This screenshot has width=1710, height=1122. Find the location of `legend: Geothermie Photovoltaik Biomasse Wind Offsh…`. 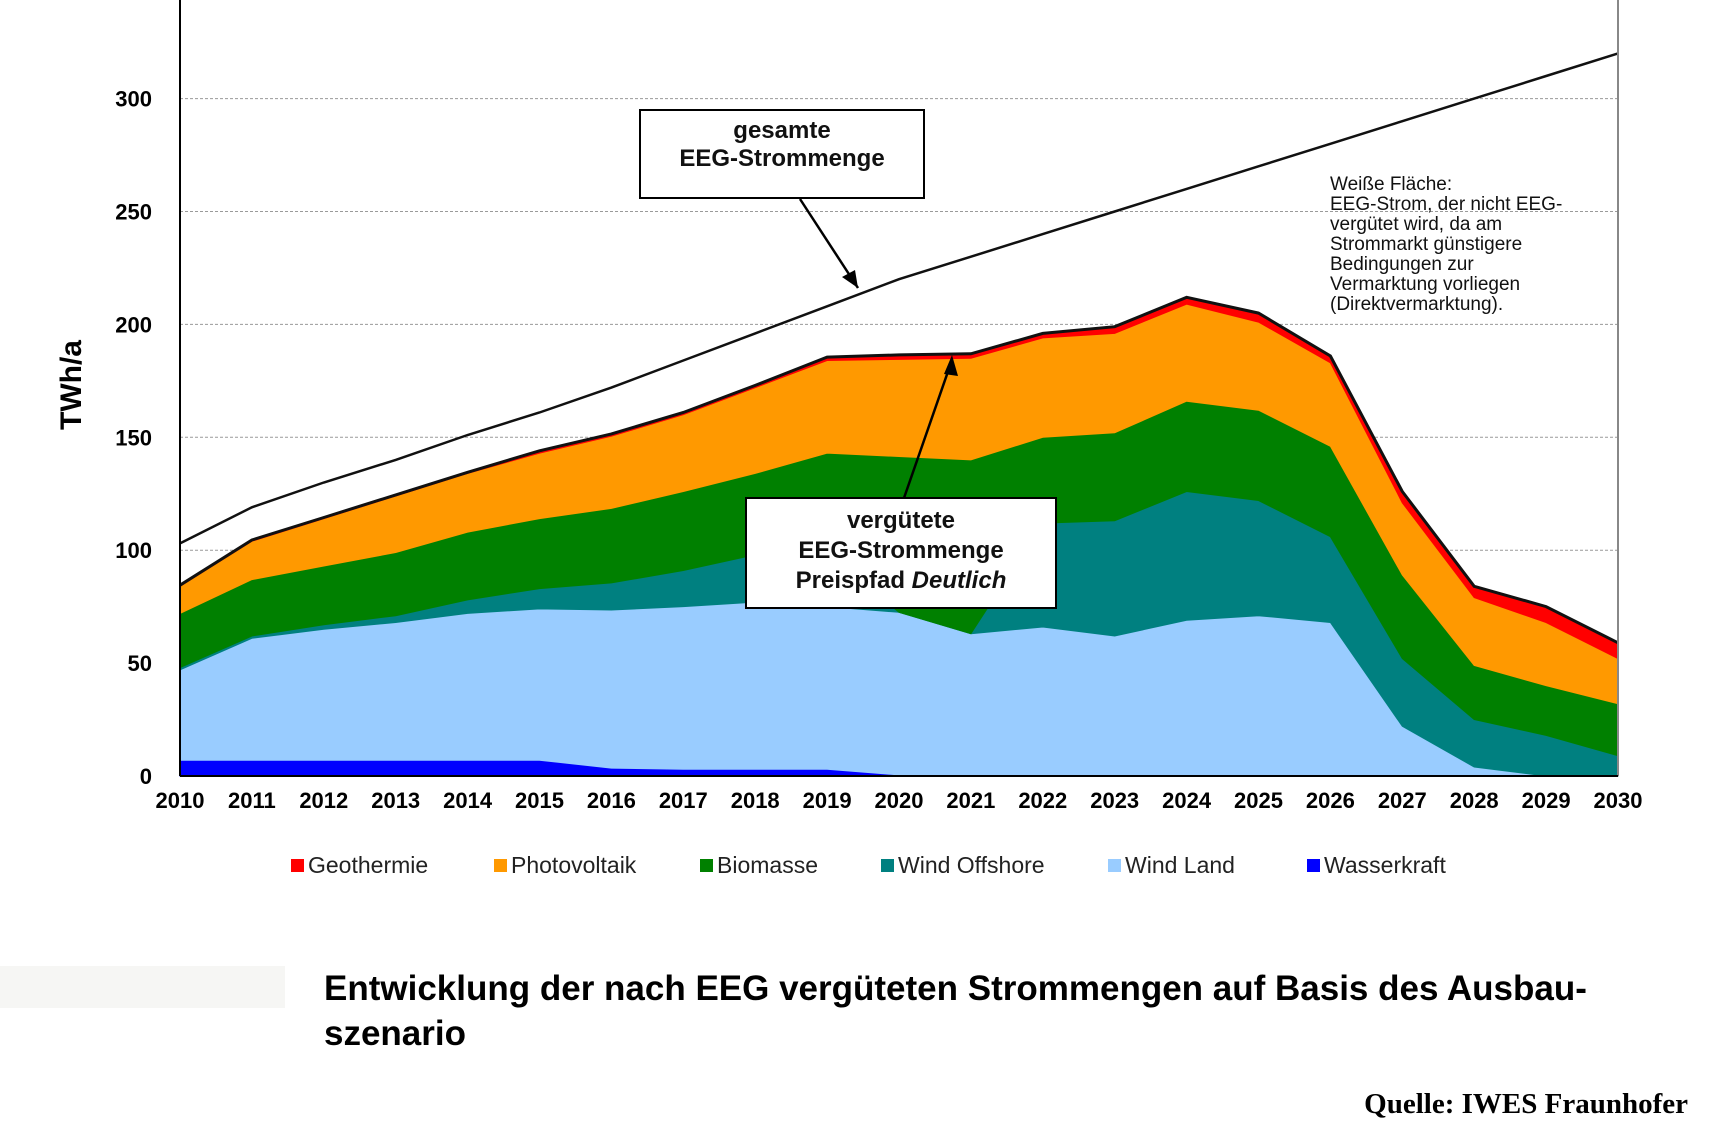

legend: Geothermie Photovoltaik Biomasse Wind Offsh… is located at coordinates (868, 865).